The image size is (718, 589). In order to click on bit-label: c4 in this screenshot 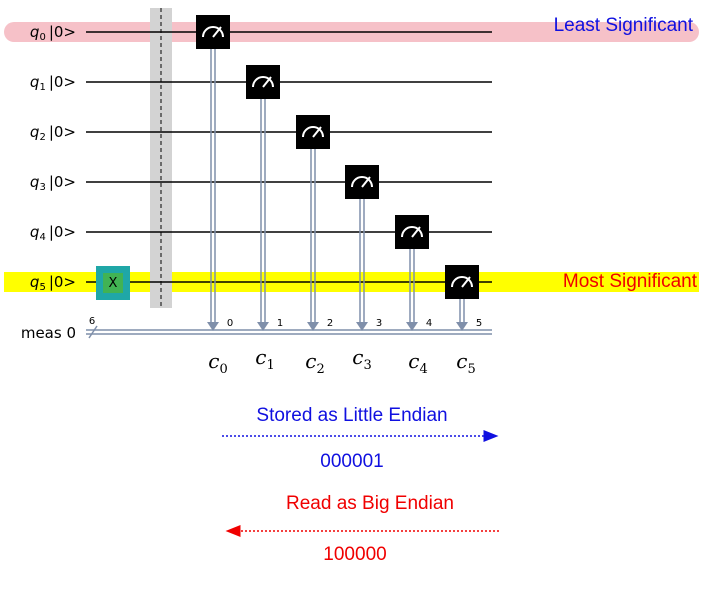, I will do `click(417, 363)`.